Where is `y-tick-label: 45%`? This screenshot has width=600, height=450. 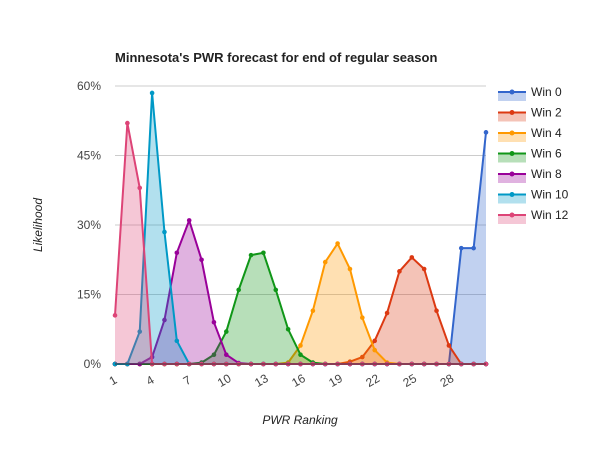
y-tick-label: 45% is located at coordinates (89, 156).